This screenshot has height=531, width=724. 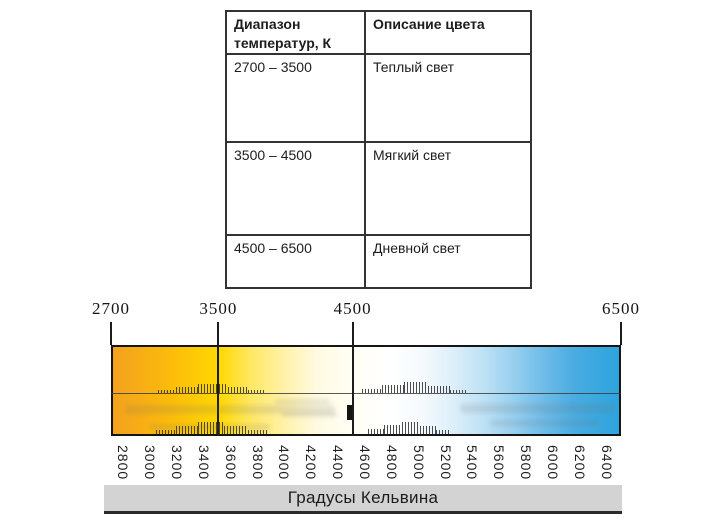 I want to click on description-cell: Теплый свет, so click(x=448, y=98).